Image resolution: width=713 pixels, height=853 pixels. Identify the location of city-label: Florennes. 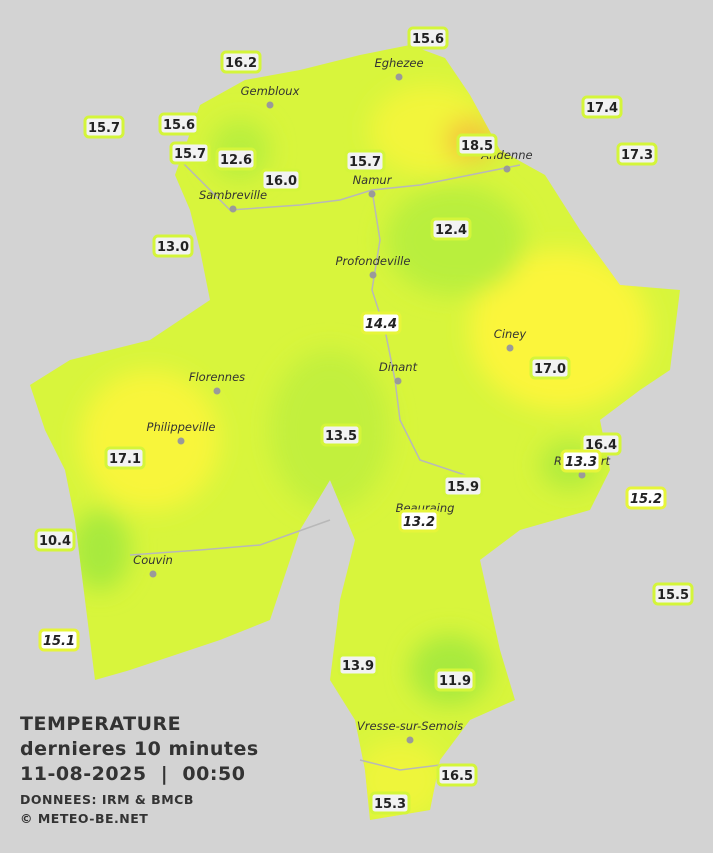
(217, 377).